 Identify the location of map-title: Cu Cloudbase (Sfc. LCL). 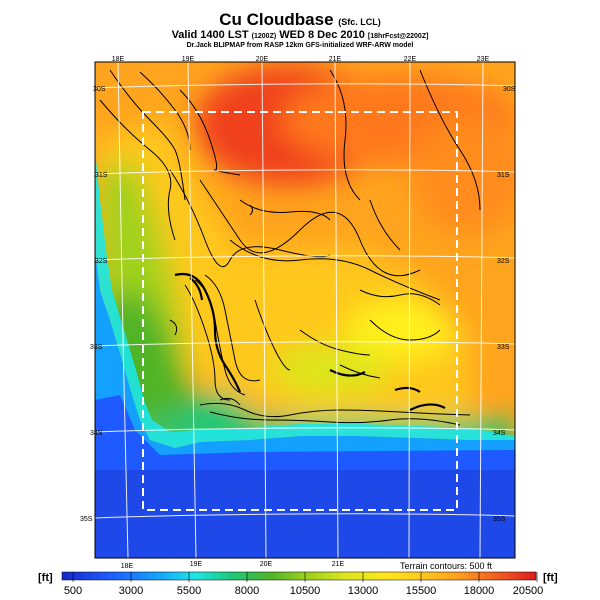
(300, 19).